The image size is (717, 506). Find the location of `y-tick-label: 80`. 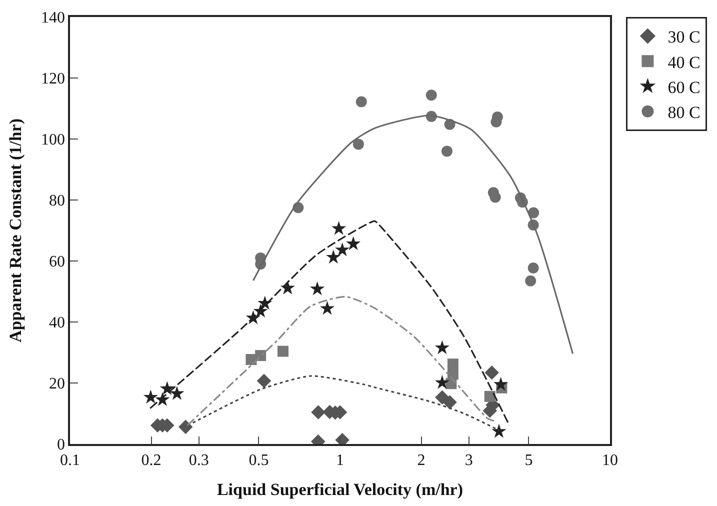

y-tick-label: 80 is located at coordinates (57, 201).